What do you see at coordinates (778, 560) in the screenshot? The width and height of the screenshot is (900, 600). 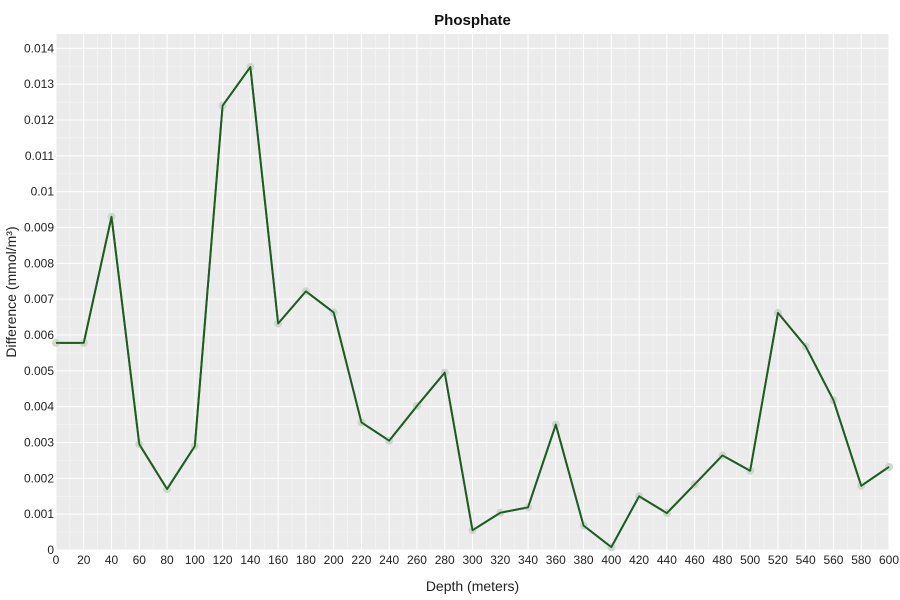 I see `x-tick-label: 520` at bounding box center [778, 560].